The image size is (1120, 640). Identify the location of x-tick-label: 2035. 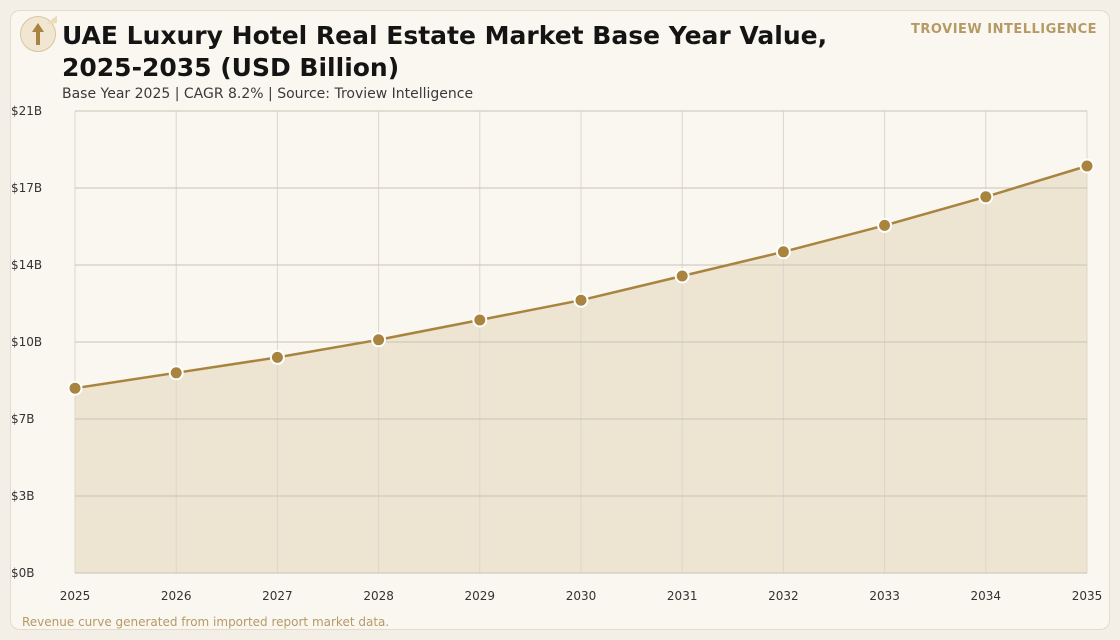
(1087, 596).